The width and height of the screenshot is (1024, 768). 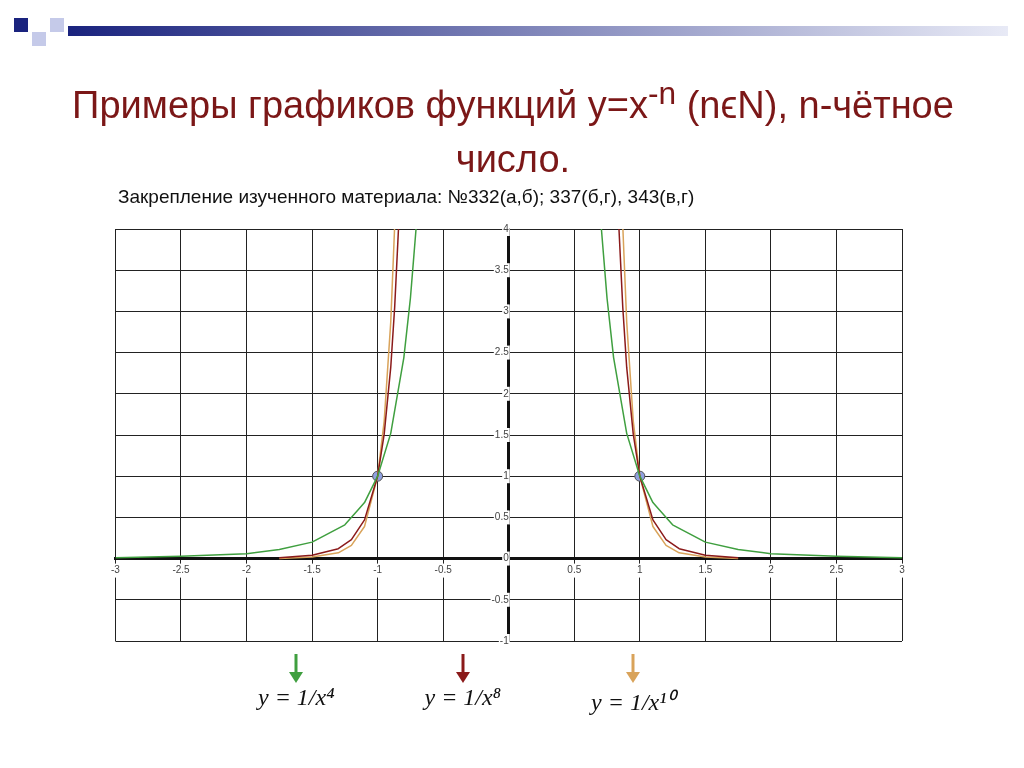 What do you see at coordinates (506, 393) in the screenshot?
I see `y-tick-label: 2` at bounding box center [506, 393].